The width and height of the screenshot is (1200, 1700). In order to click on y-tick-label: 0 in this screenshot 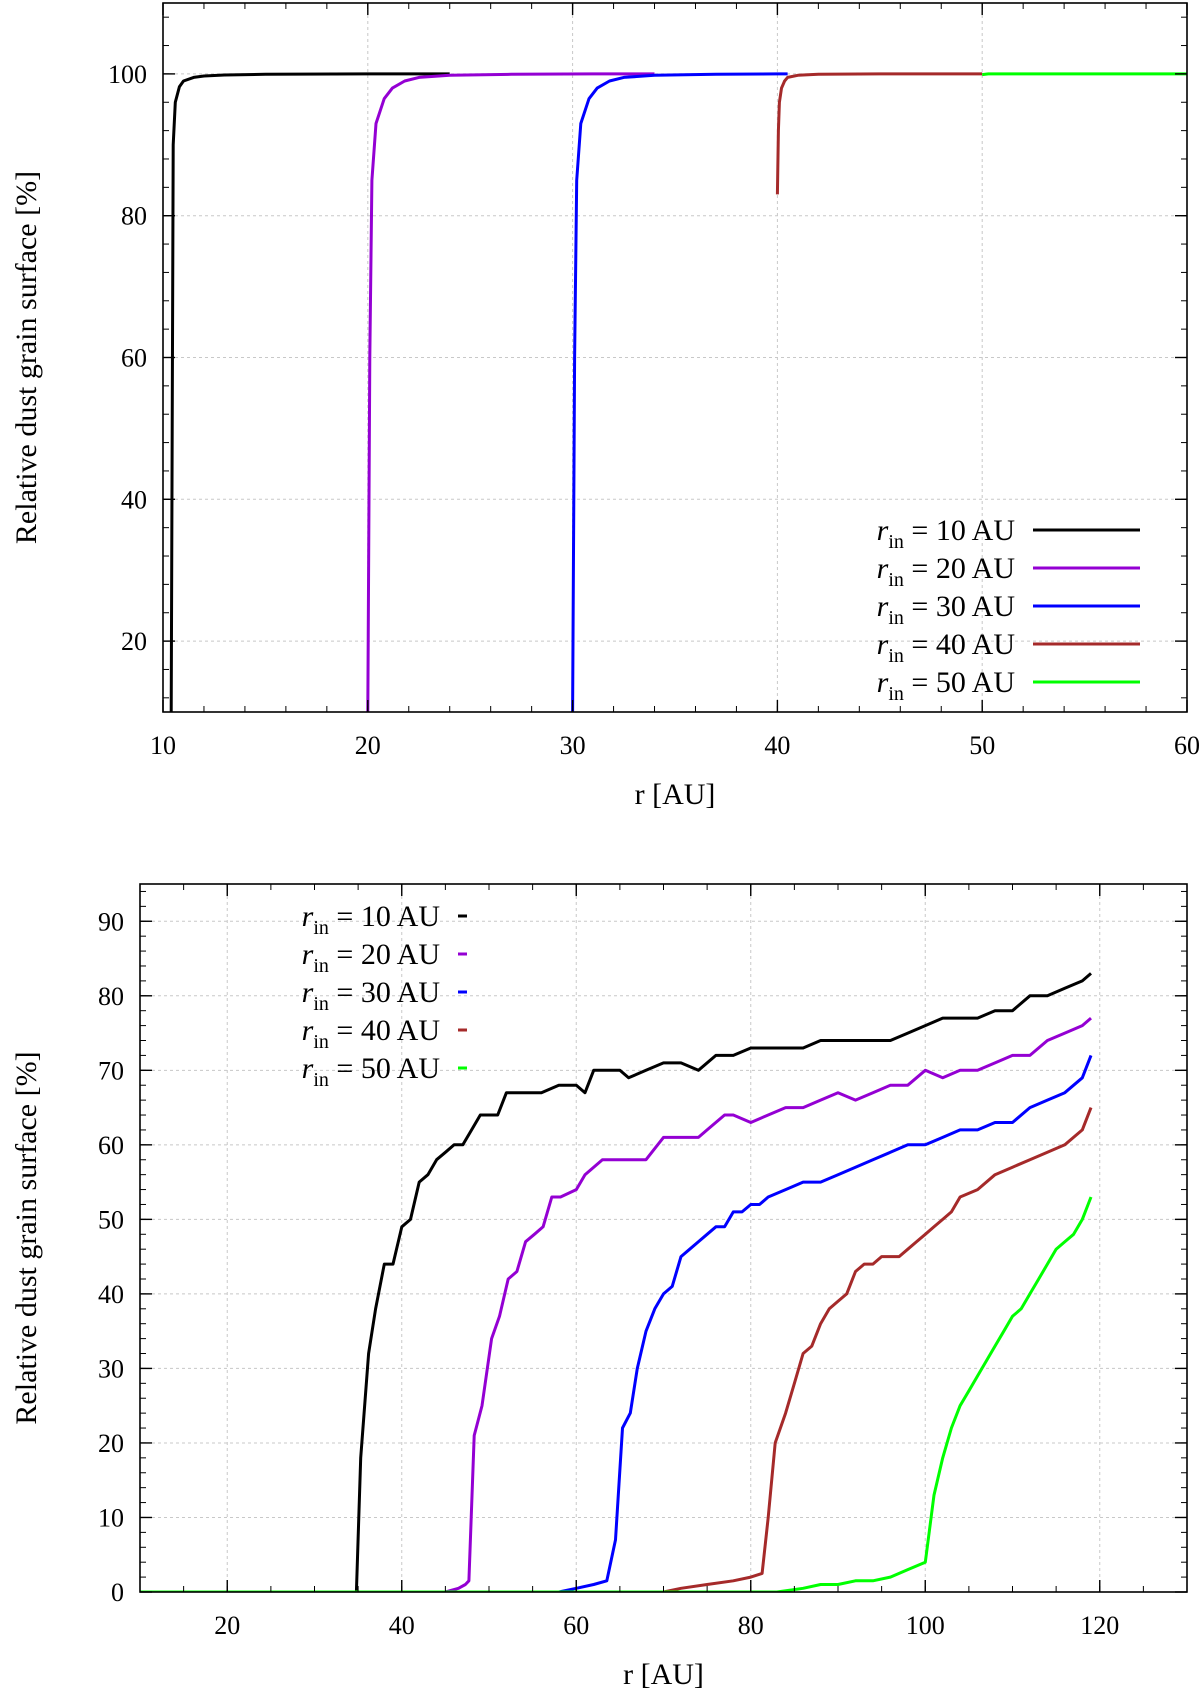, I will do `click(117, 1592)`.